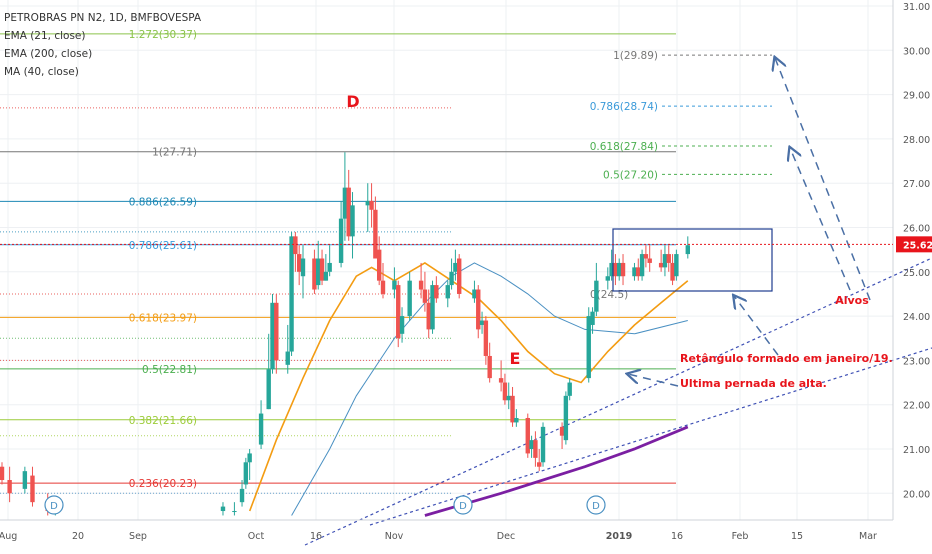  Describe the element at coordinates (916, 96) in the screenshot. I see `price-axis-tick: 29.00` at that location.